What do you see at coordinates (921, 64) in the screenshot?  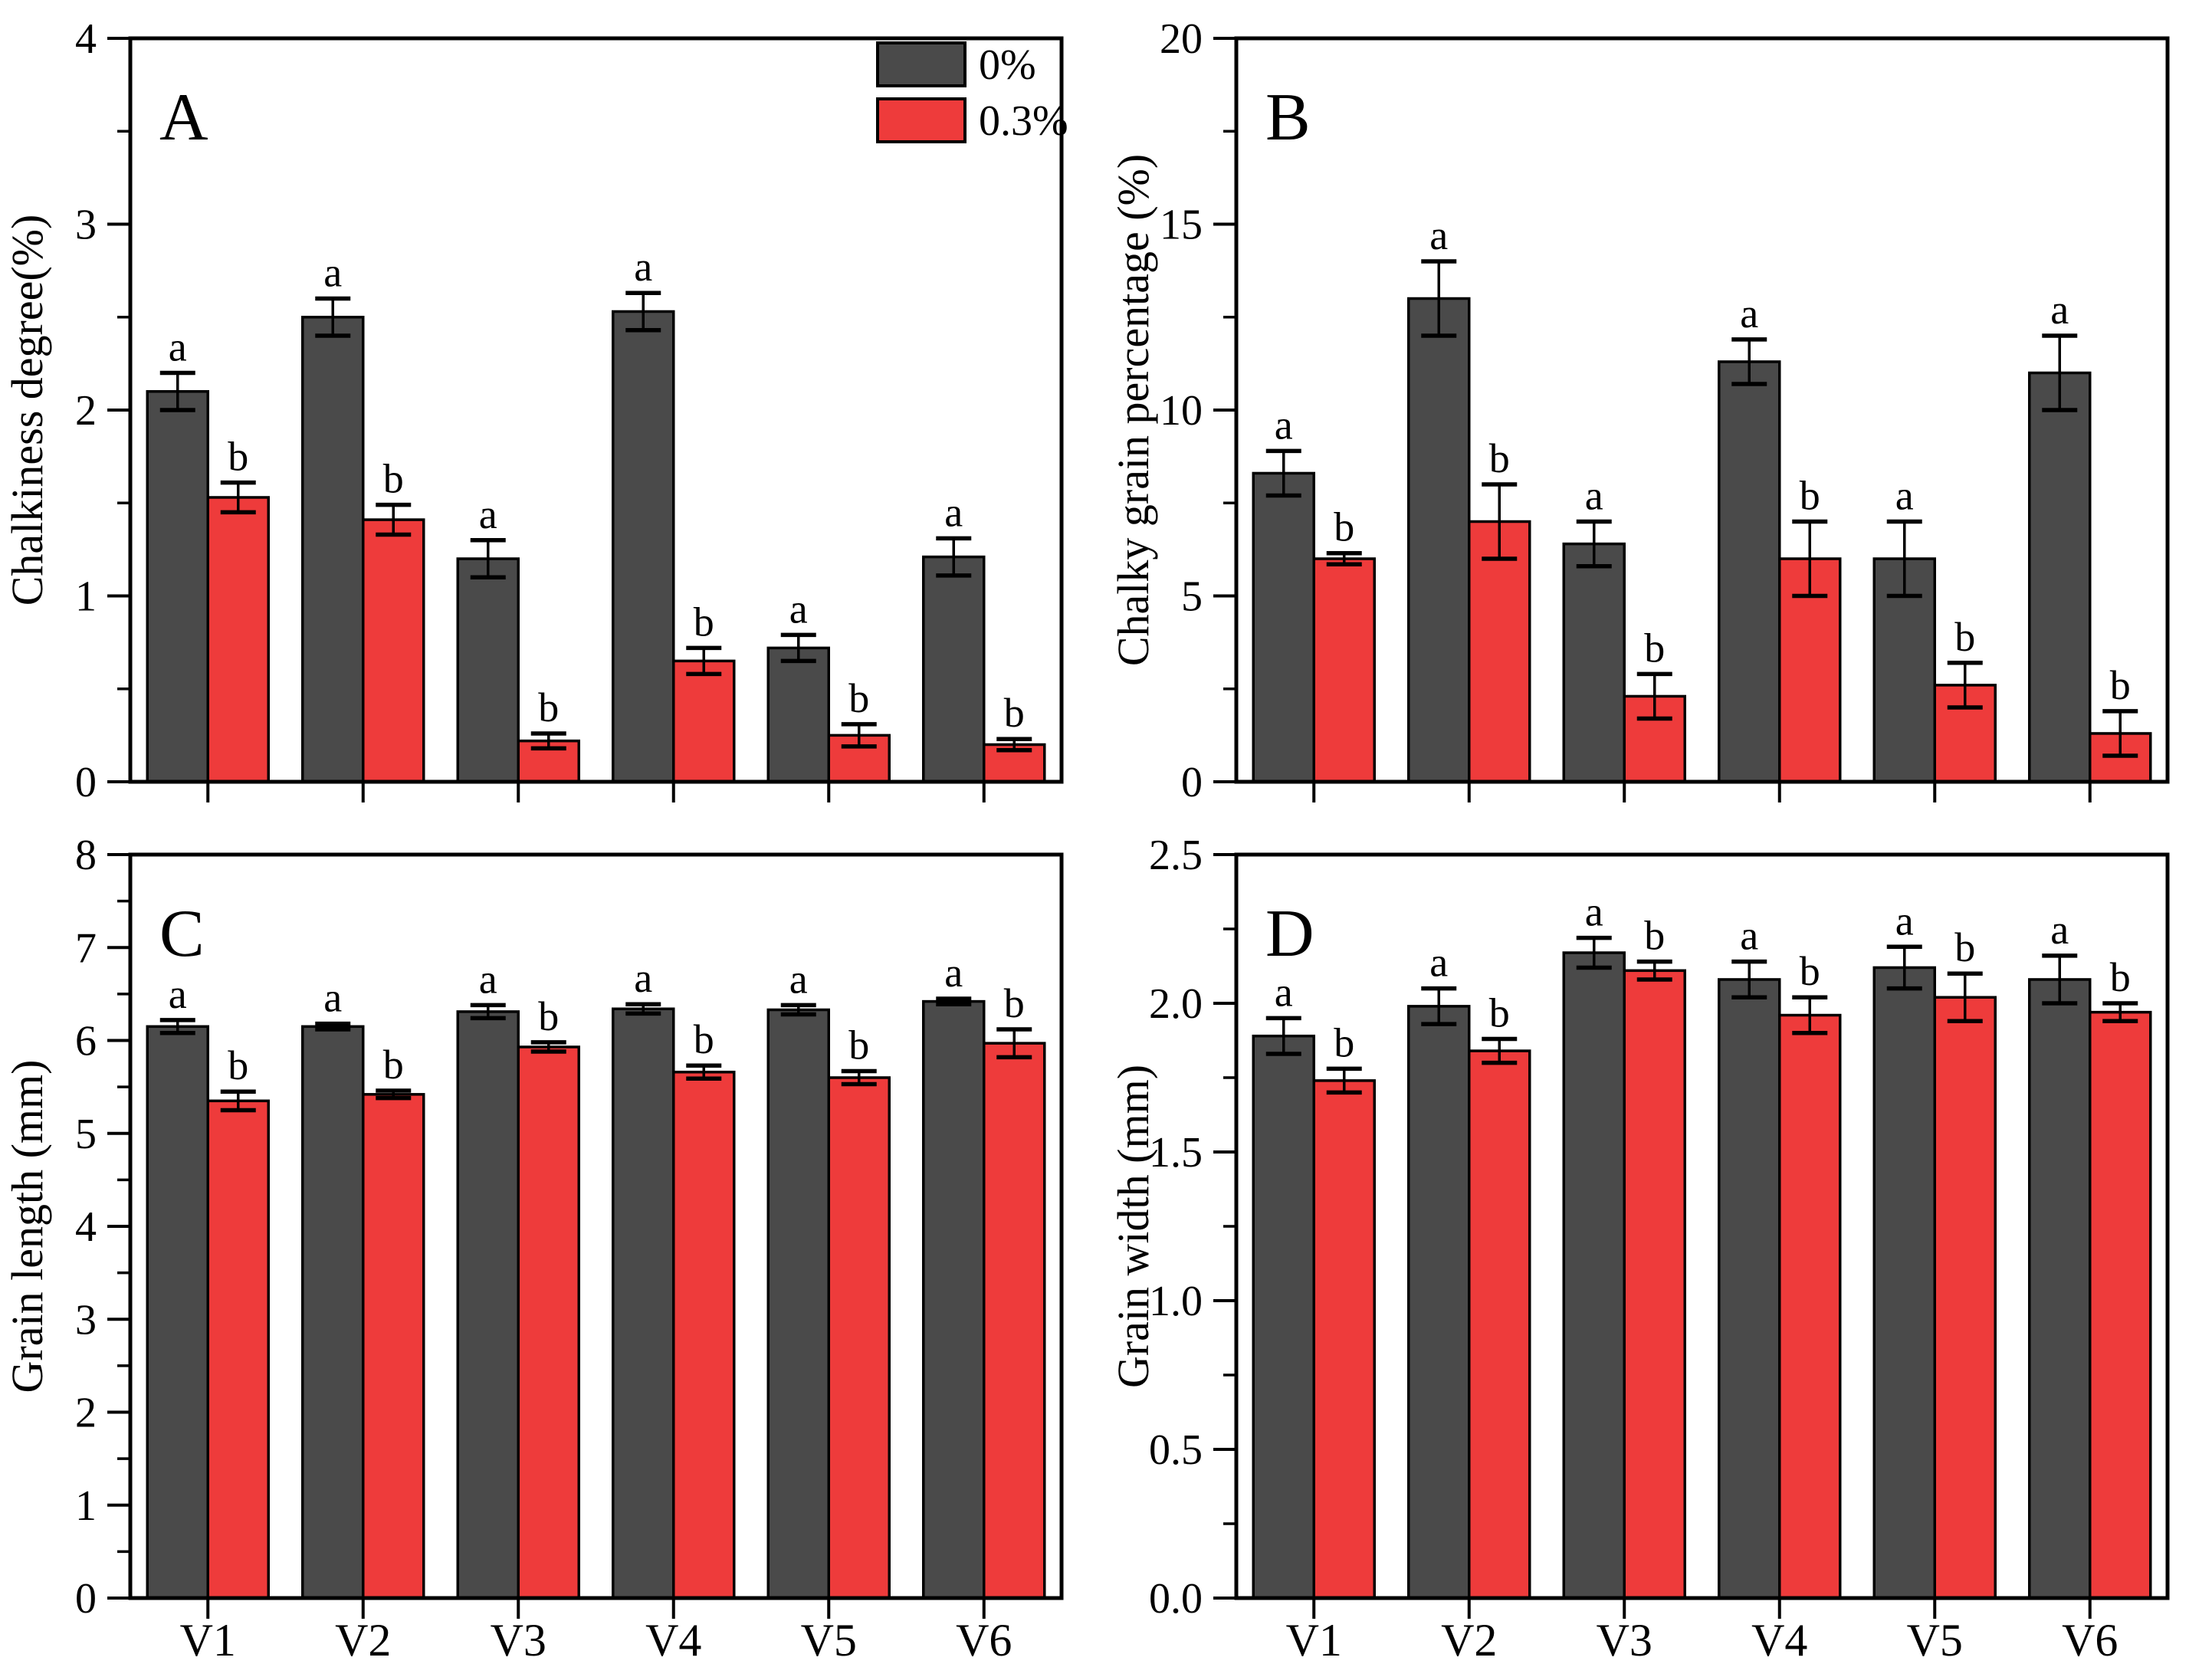 I see `legend-swatch-0%` at bounding box center [921, 64].